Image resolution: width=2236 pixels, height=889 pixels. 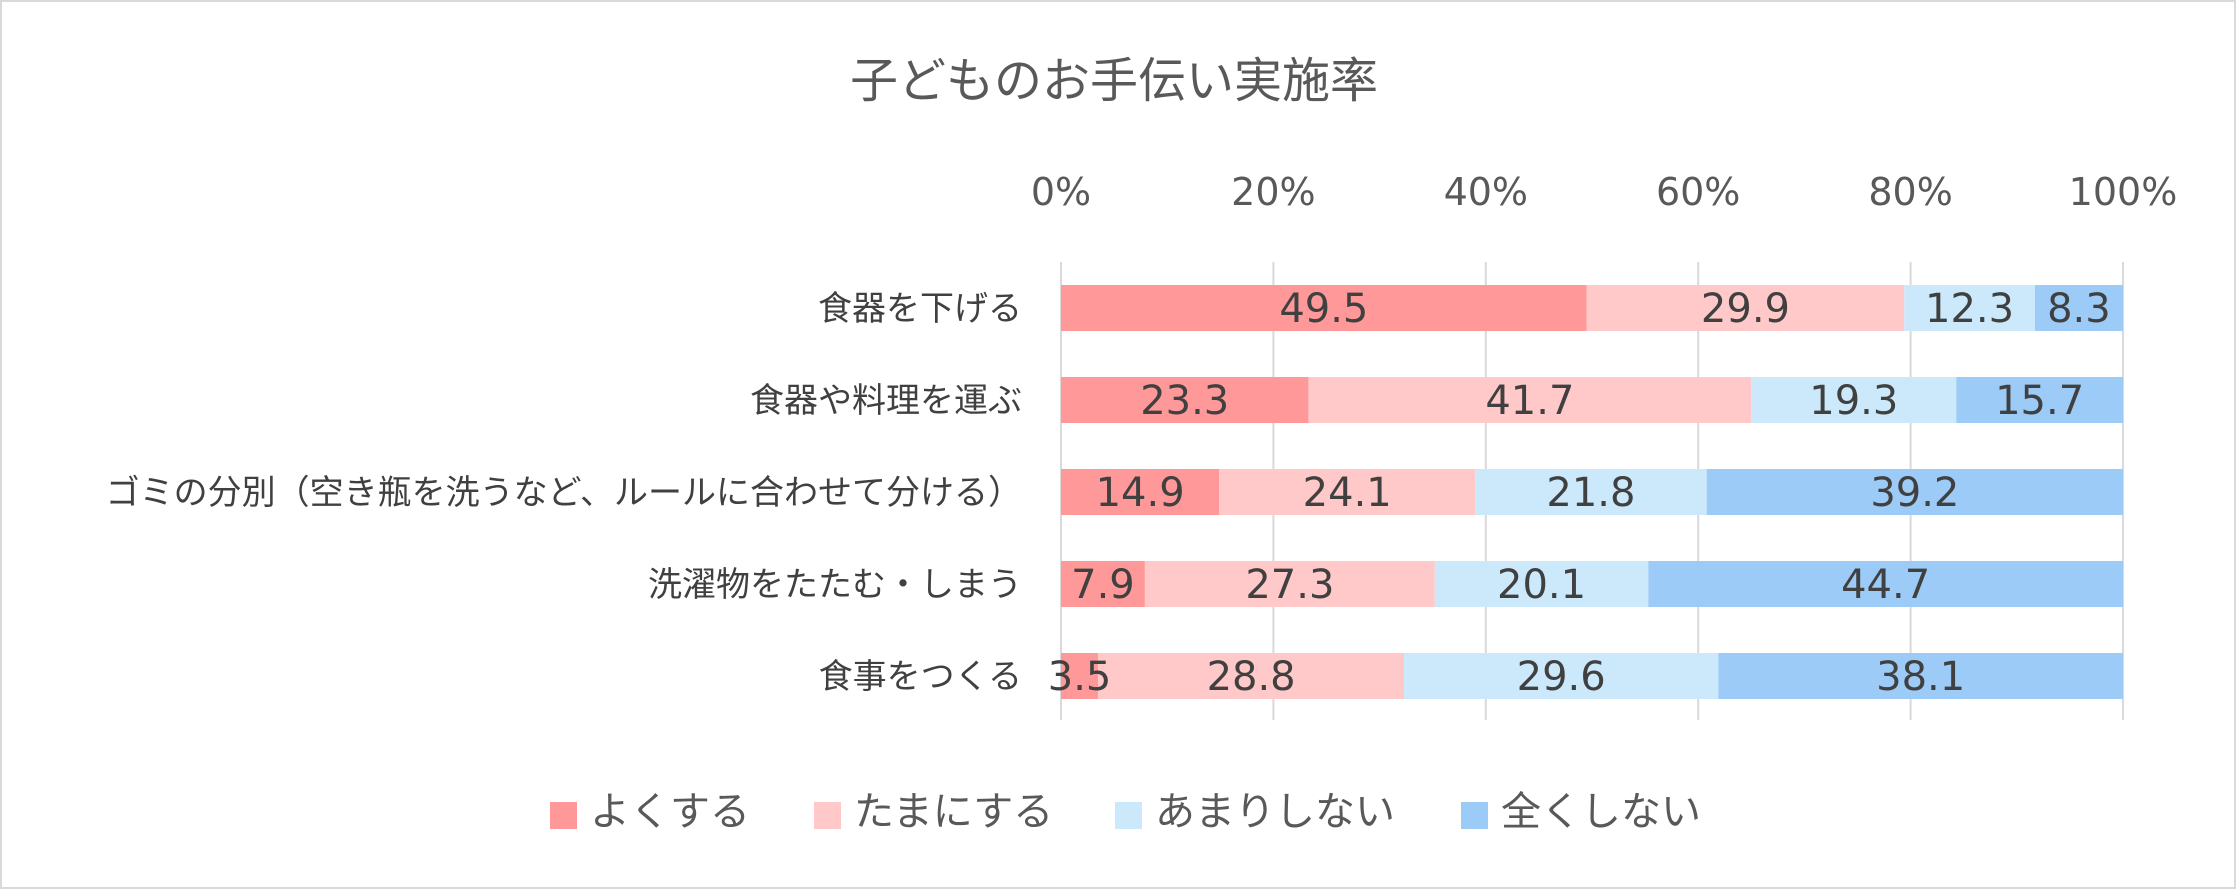 I want to click on data-label: 49.5, so click(x=1323, y=309).